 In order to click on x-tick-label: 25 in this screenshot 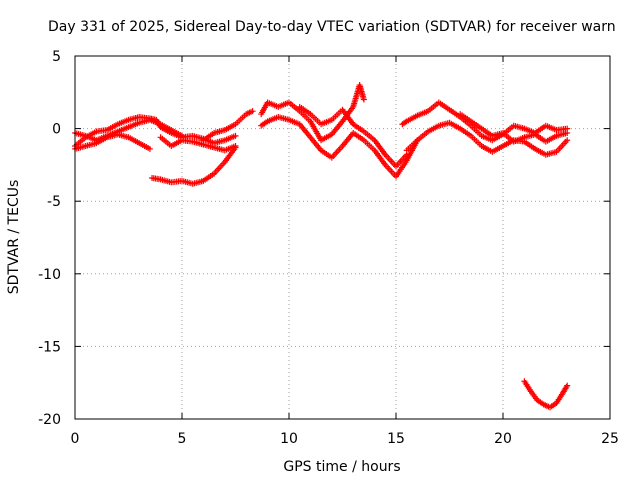, I will do `click(610, 439)`.